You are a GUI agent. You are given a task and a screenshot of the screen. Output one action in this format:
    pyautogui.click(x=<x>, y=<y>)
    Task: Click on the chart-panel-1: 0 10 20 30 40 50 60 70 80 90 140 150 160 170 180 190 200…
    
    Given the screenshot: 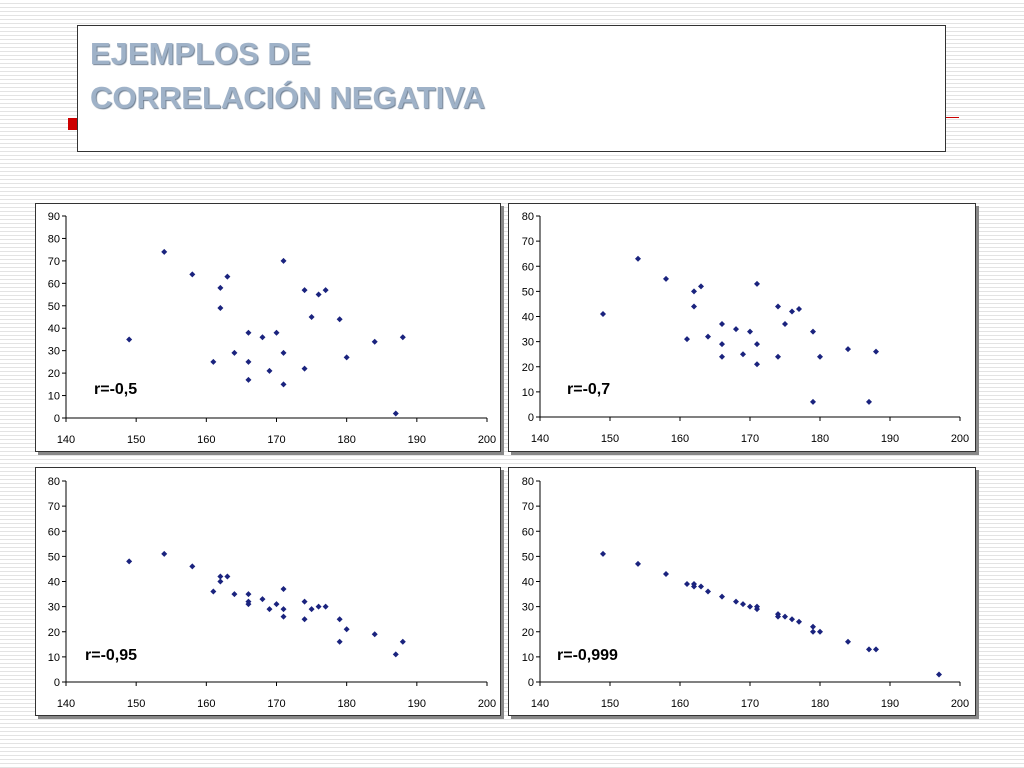 What is the action you would take?
    pyautogui.click(x=268, y=327)
    